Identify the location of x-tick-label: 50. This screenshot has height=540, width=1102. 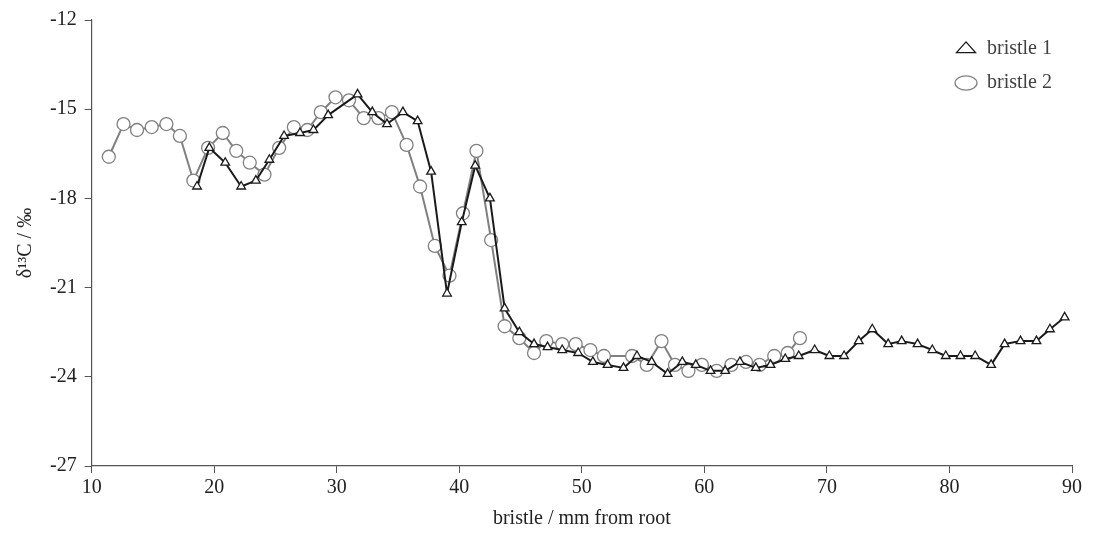
(581, 486).